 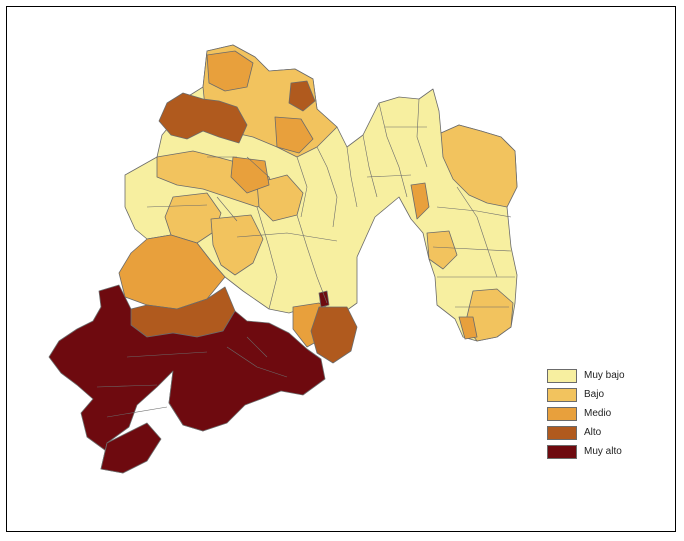 What do you see at coordinates (593, 432) in the screenshot?
I see `legend-label: Alto` at bounding box center [593, 432].